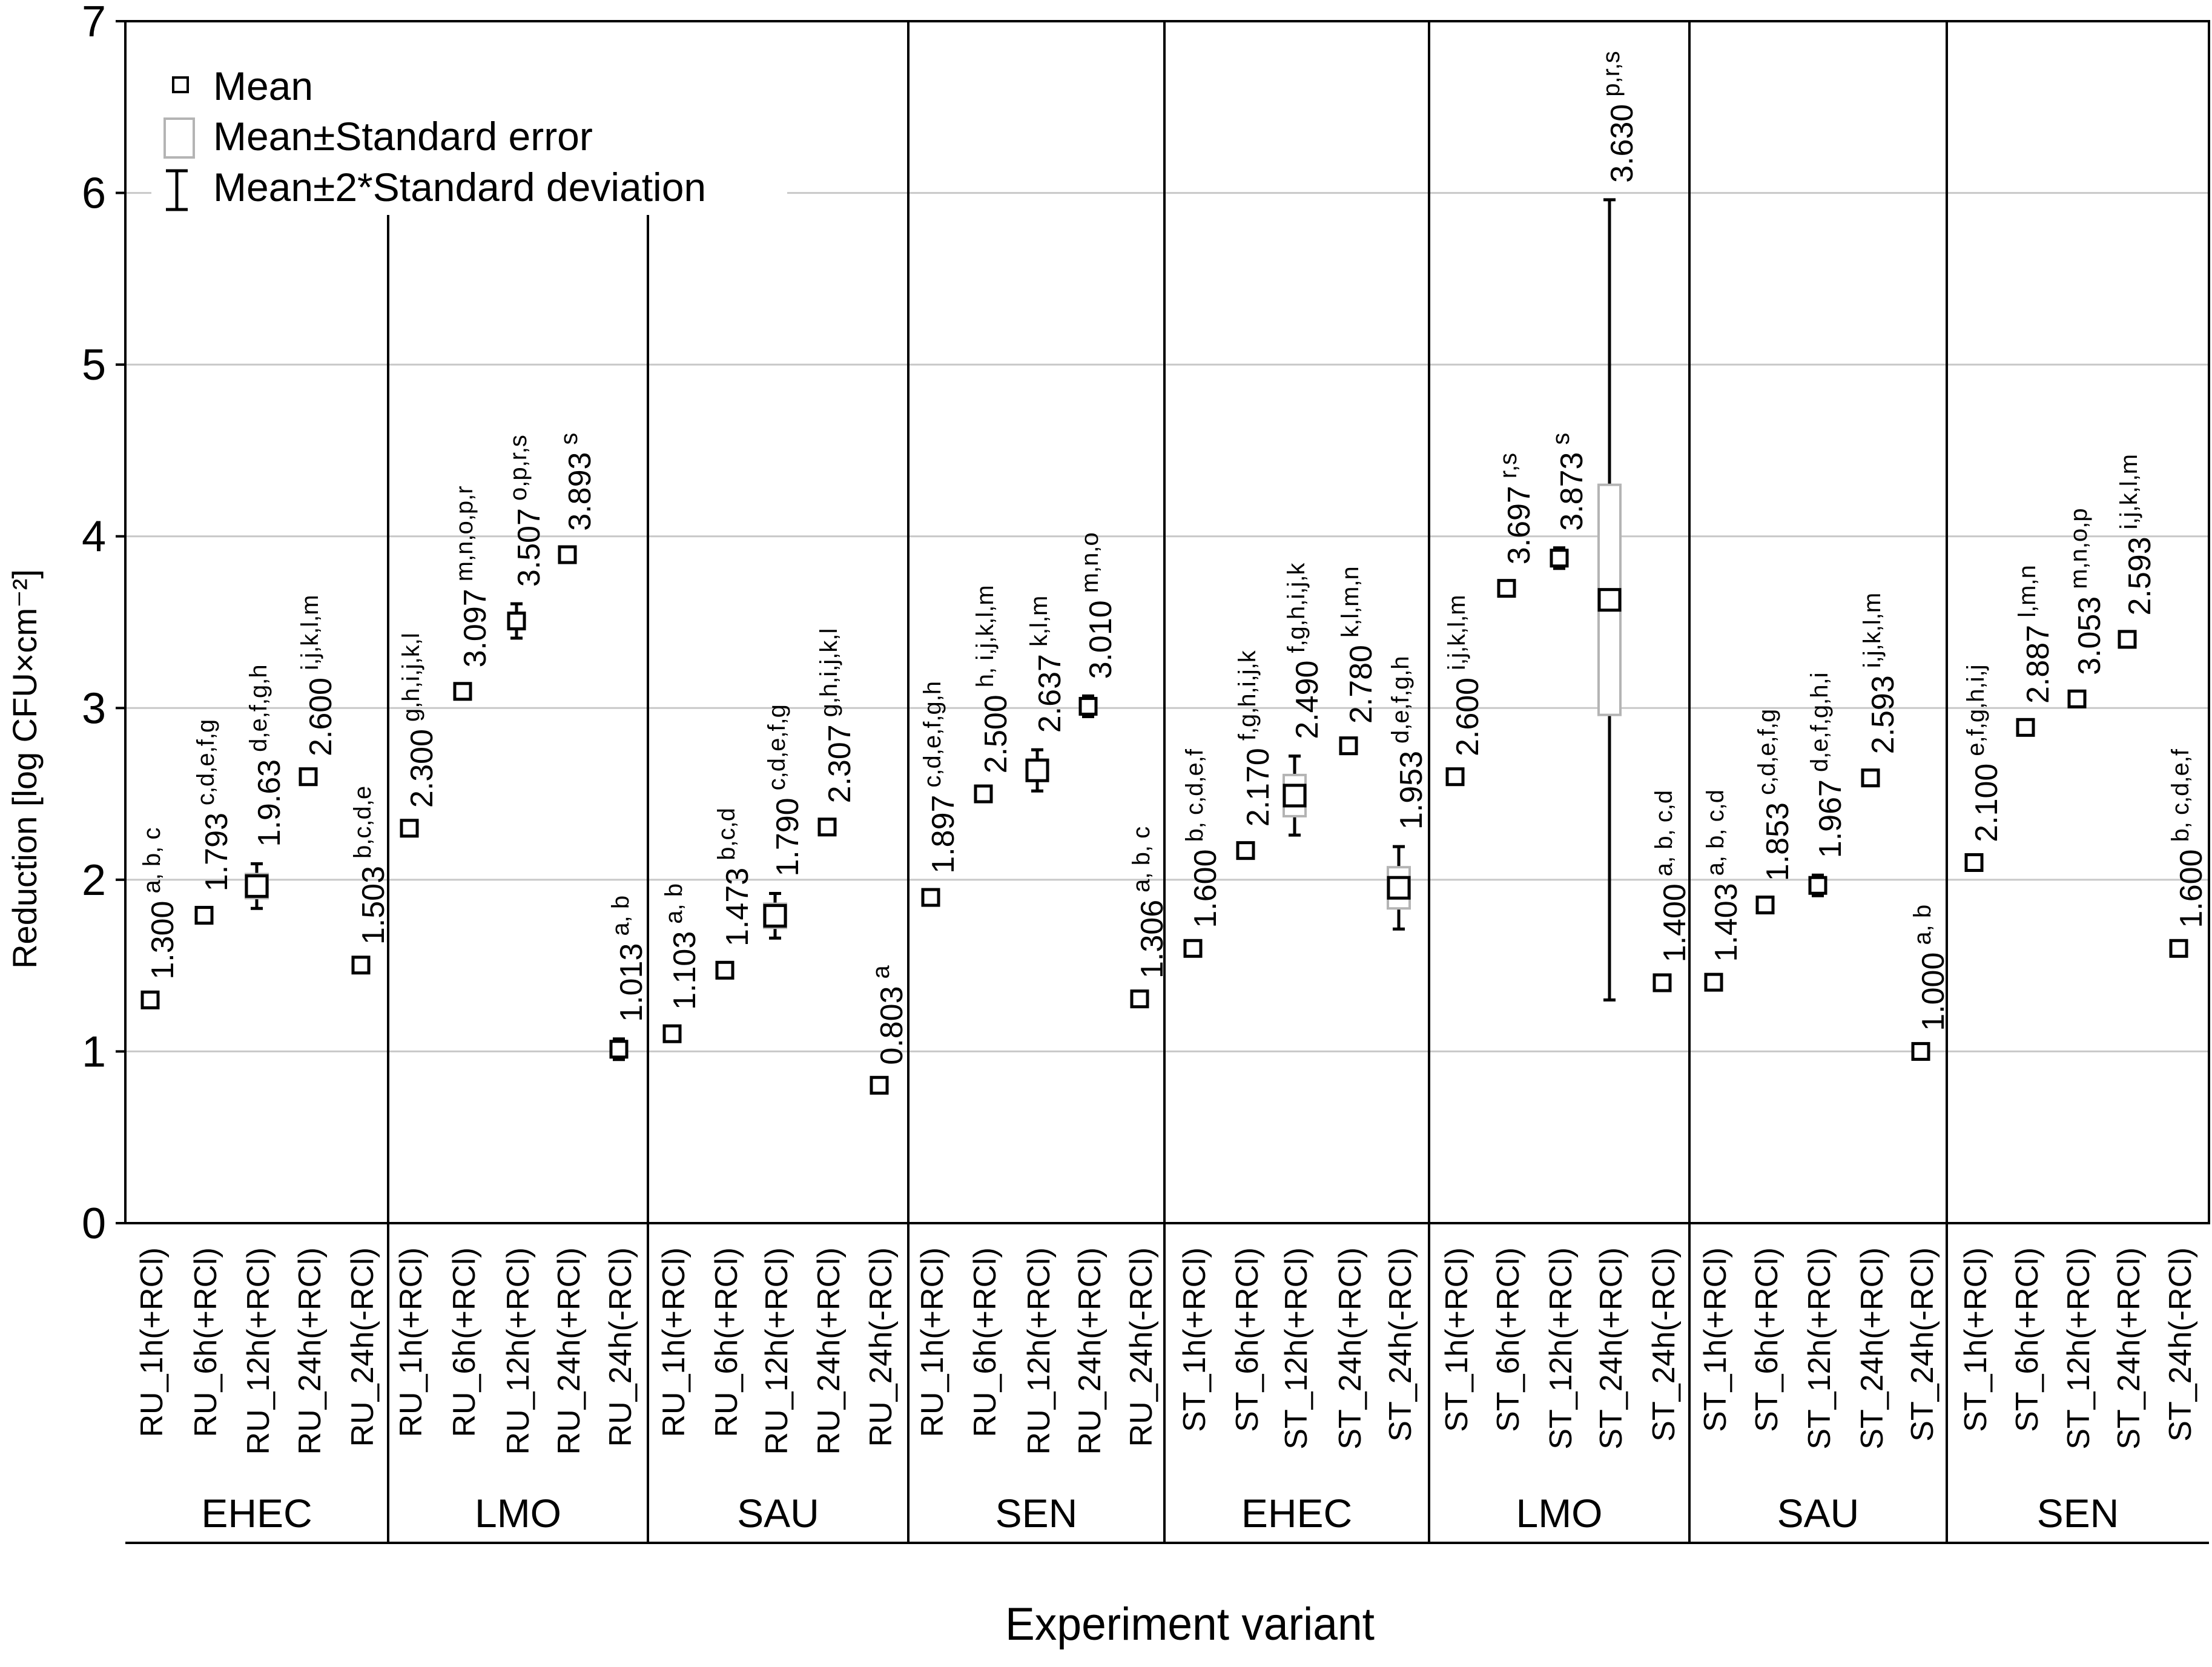 Image resolution: width=2212 pixels, height=1667 pixels. I want to click on value-label: 2.500 h, i,j,k,l,m, so click(993, 679).